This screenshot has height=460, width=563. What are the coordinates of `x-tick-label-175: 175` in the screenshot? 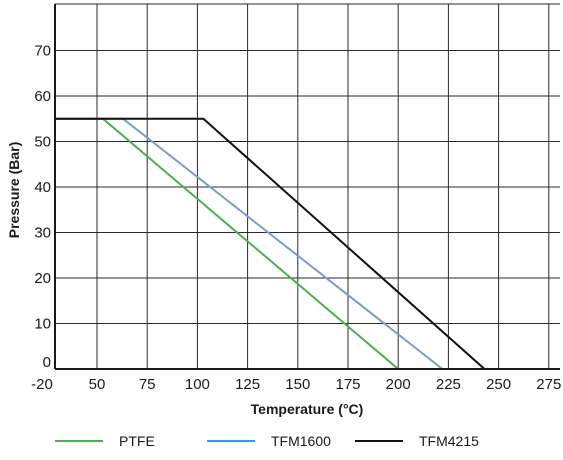 It's located at (347, 384).